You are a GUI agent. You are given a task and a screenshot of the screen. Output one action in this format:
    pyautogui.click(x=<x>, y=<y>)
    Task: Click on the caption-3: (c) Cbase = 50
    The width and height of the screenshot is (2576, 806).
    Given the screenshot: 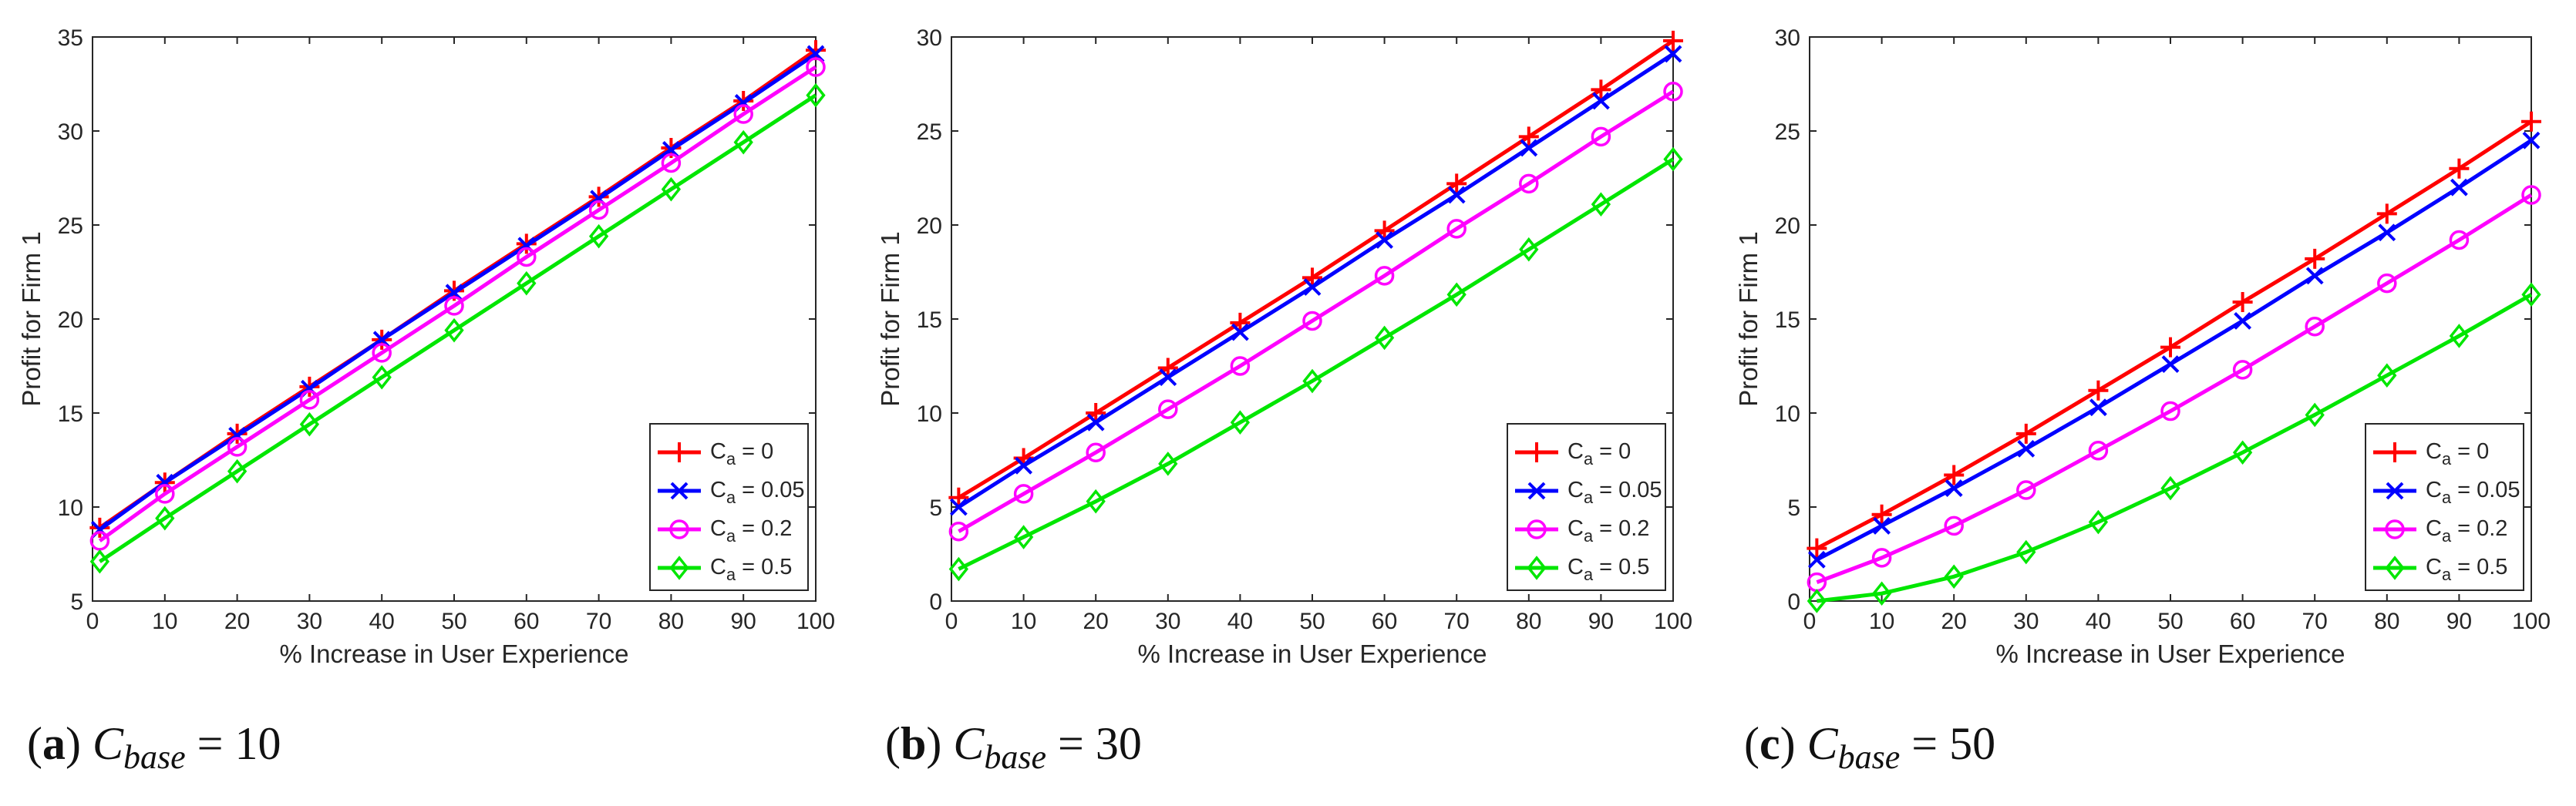 What is the action you would take?
    pyautogui.click(x=1870, y=747)
    